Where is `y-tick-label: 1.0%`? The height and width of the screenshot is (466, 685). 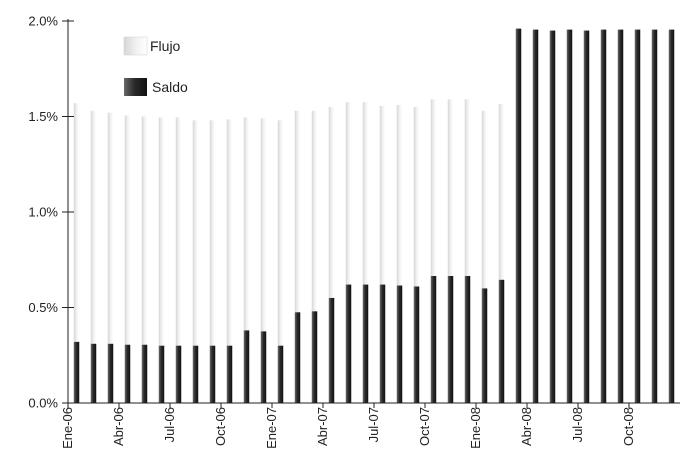
y-tick-label: 1.0% is located at coordinates (43, 212).